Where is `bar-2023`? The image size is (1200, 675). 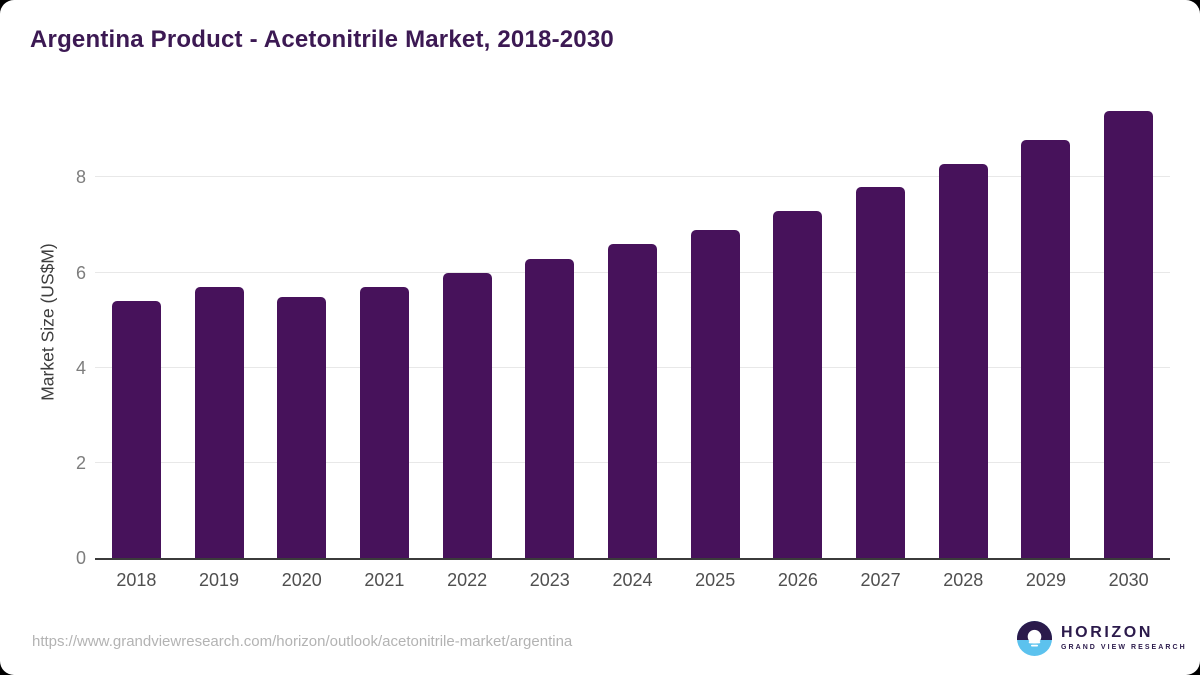 bar-2023 is located at coordinates (550, 408).